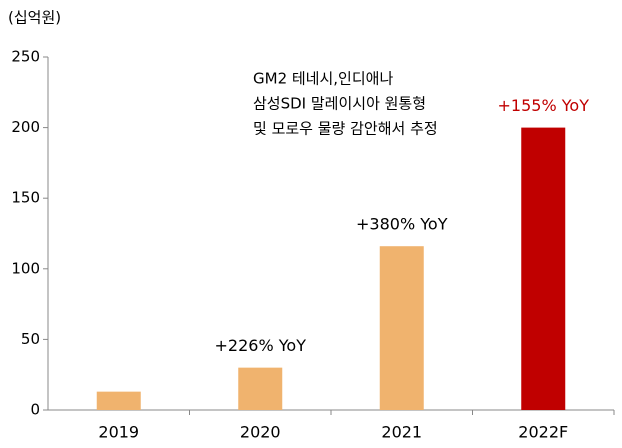  Describe the element at coordinates (323, 79) in the screenshot. I see `note-line: GM2 테네시,인디애나` at that location.